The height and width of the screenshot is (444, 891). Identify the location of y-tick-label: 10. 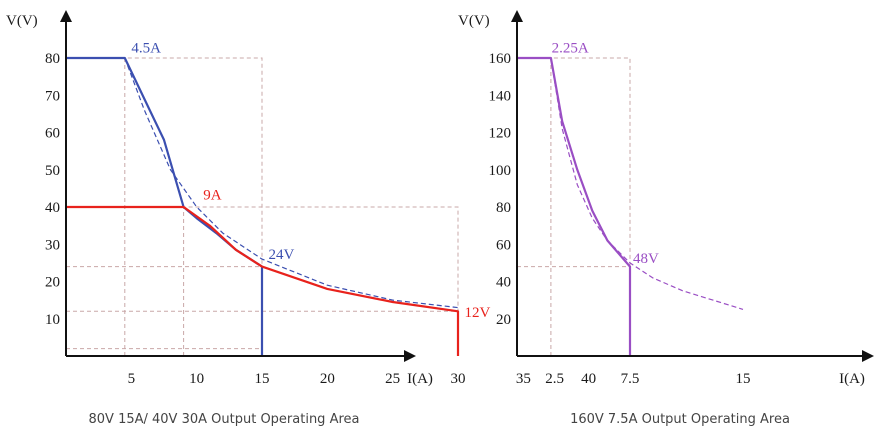
(52, 320).